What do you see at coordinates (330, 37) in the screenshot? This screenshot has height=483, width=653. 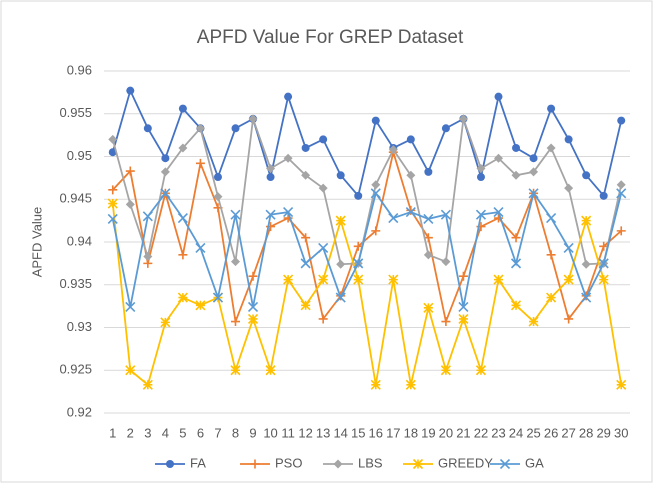 I see `chart-title: APFD Value For GREP Dataset` at bounding box center [330, 37].